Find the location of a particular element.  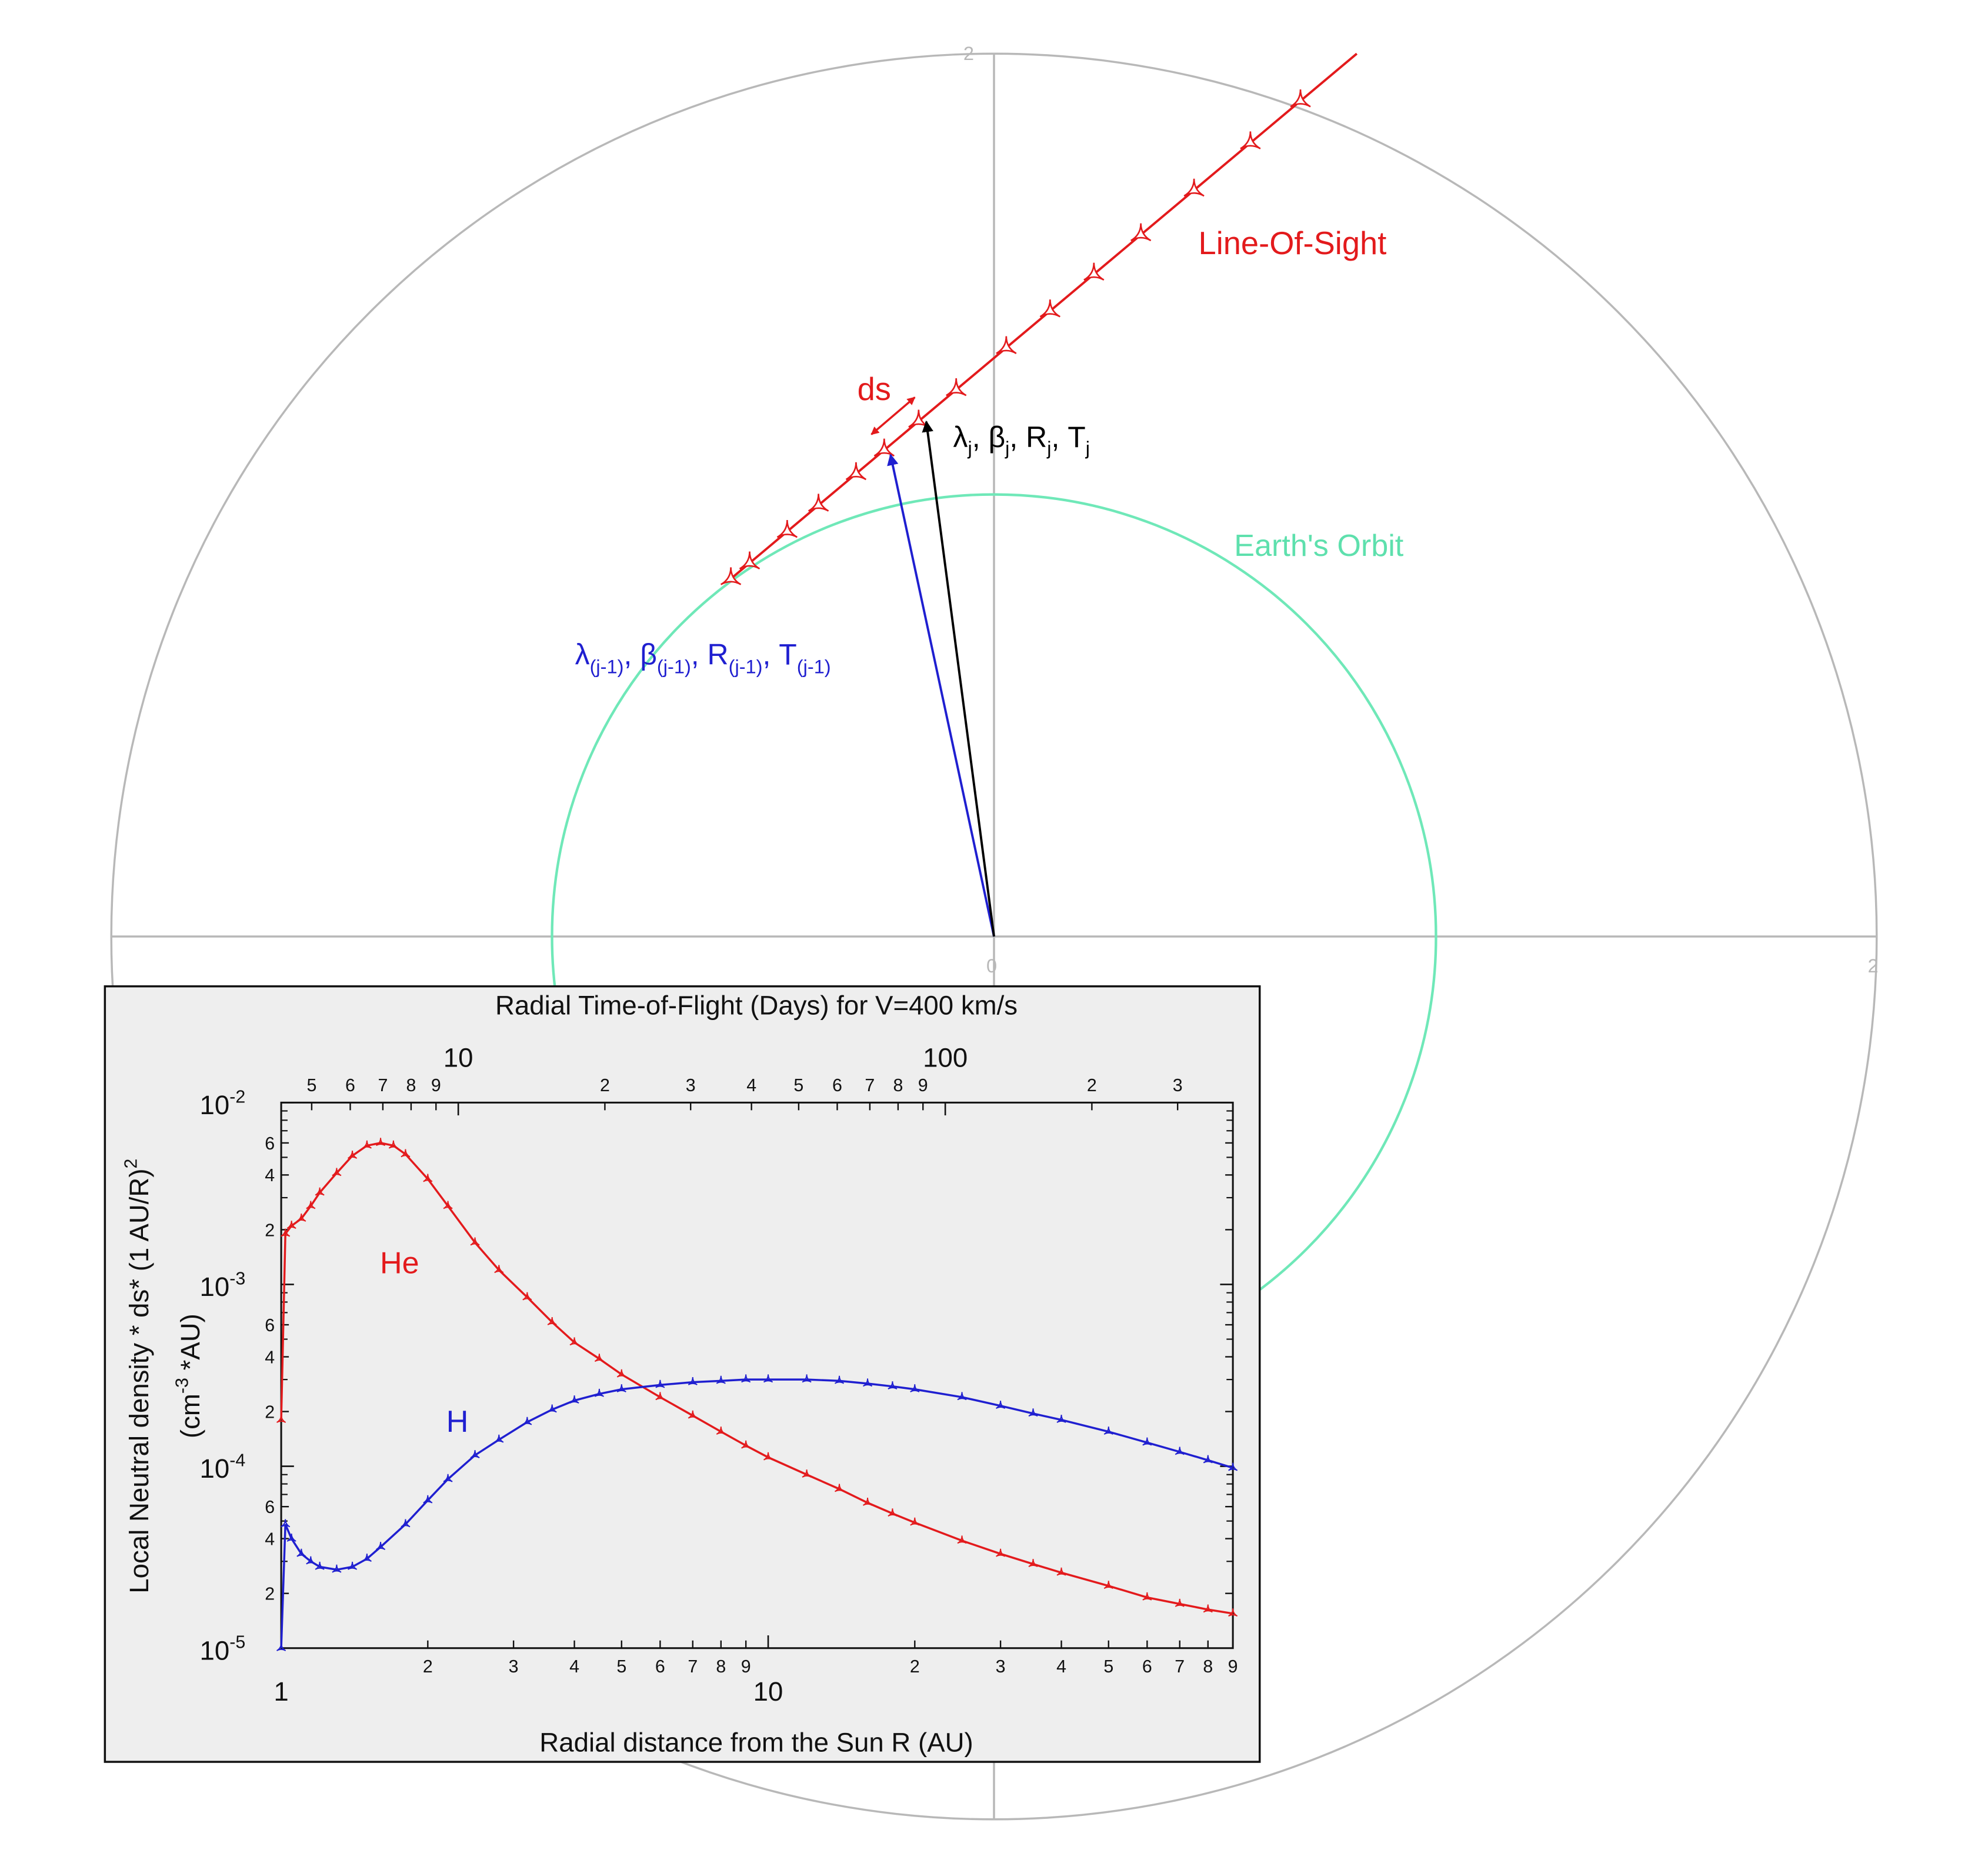

x-minor-tick-label-4: 6 is located at coordinates (660, 1667).